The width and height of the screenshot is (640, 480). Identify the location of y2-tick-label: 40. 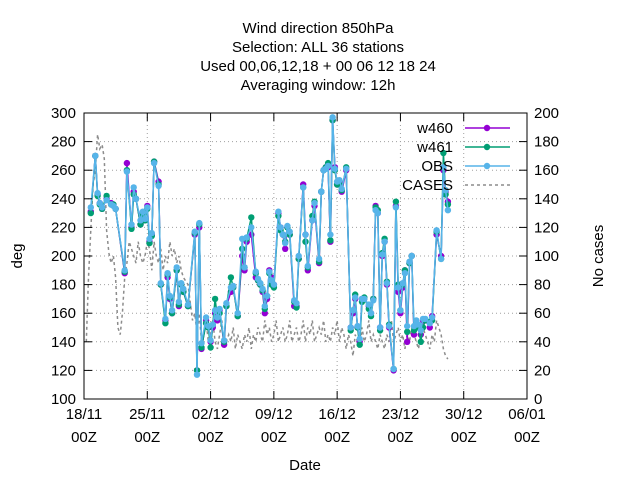
(542, 342).